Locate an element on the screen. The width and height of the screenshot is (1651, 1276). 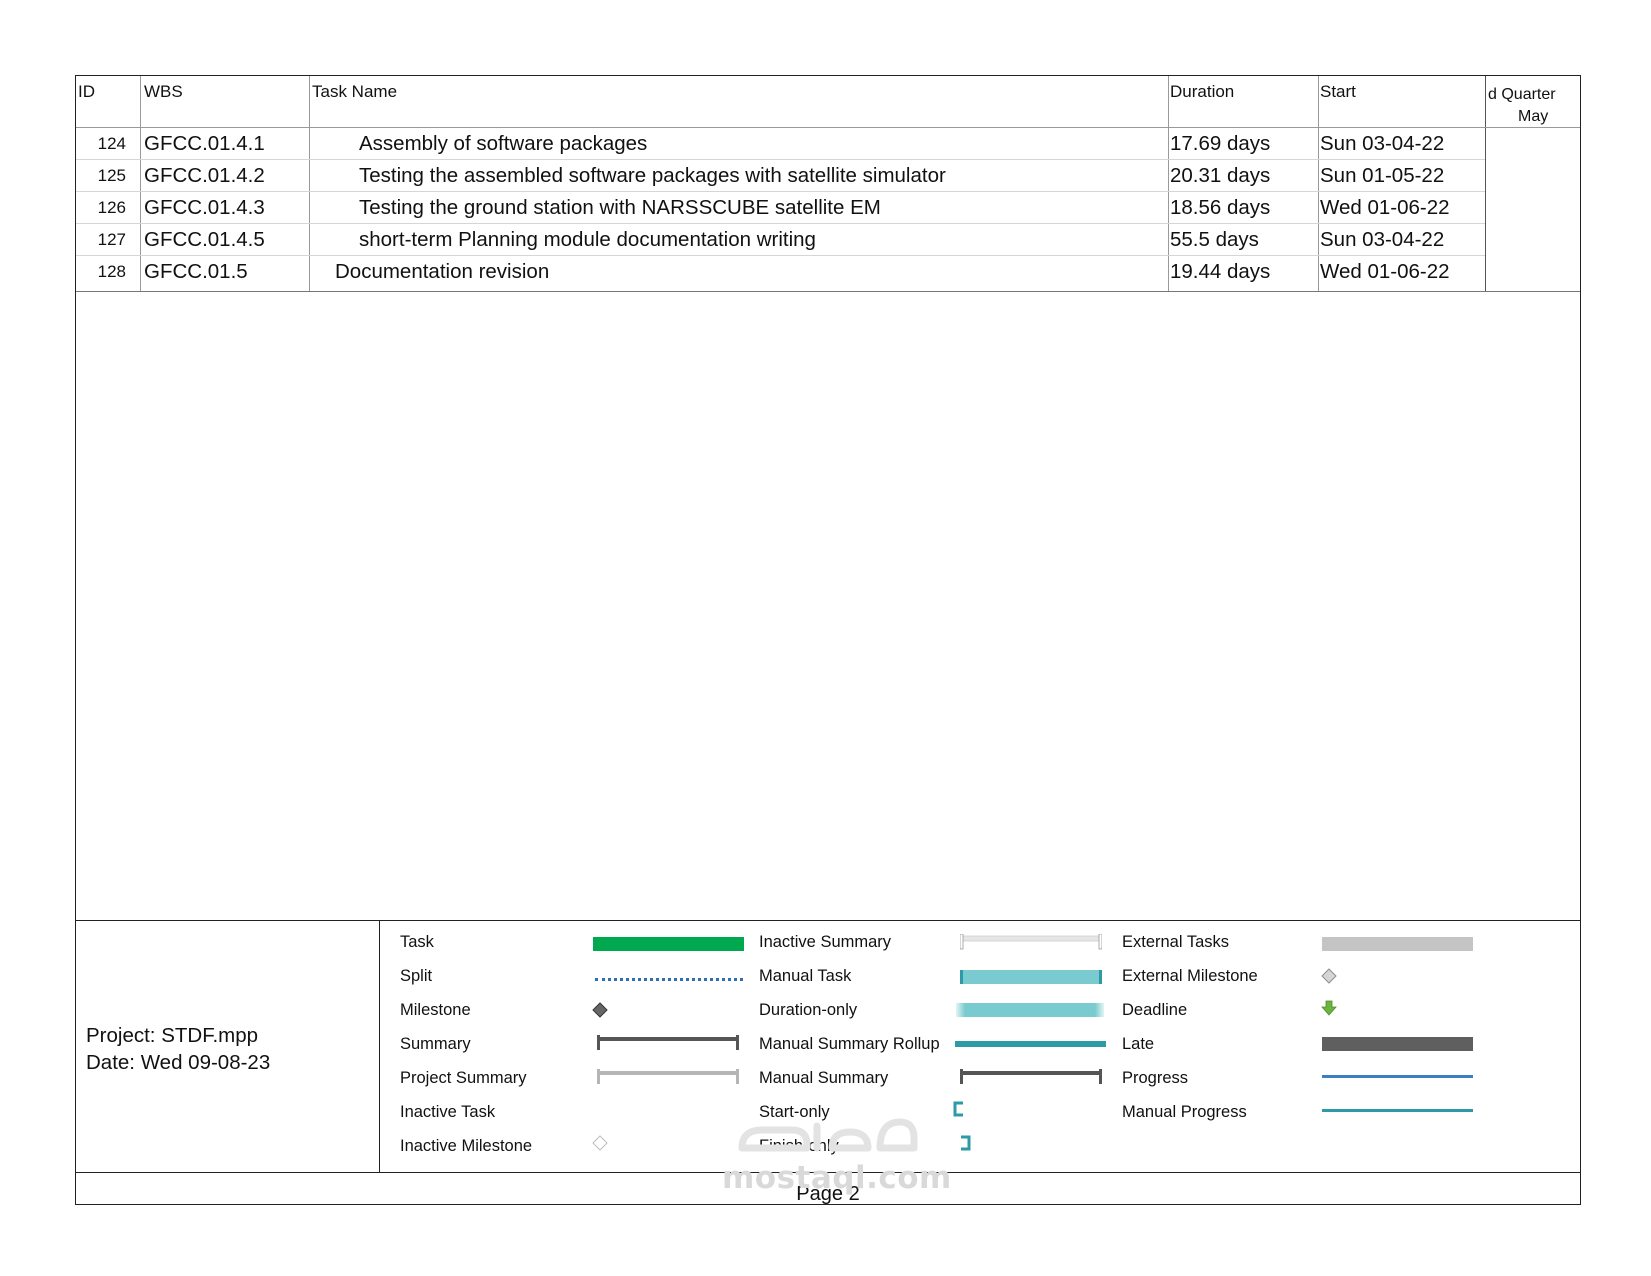
project-date: Date: Wed 09-08-23 is located at coordinates (178, 1062).